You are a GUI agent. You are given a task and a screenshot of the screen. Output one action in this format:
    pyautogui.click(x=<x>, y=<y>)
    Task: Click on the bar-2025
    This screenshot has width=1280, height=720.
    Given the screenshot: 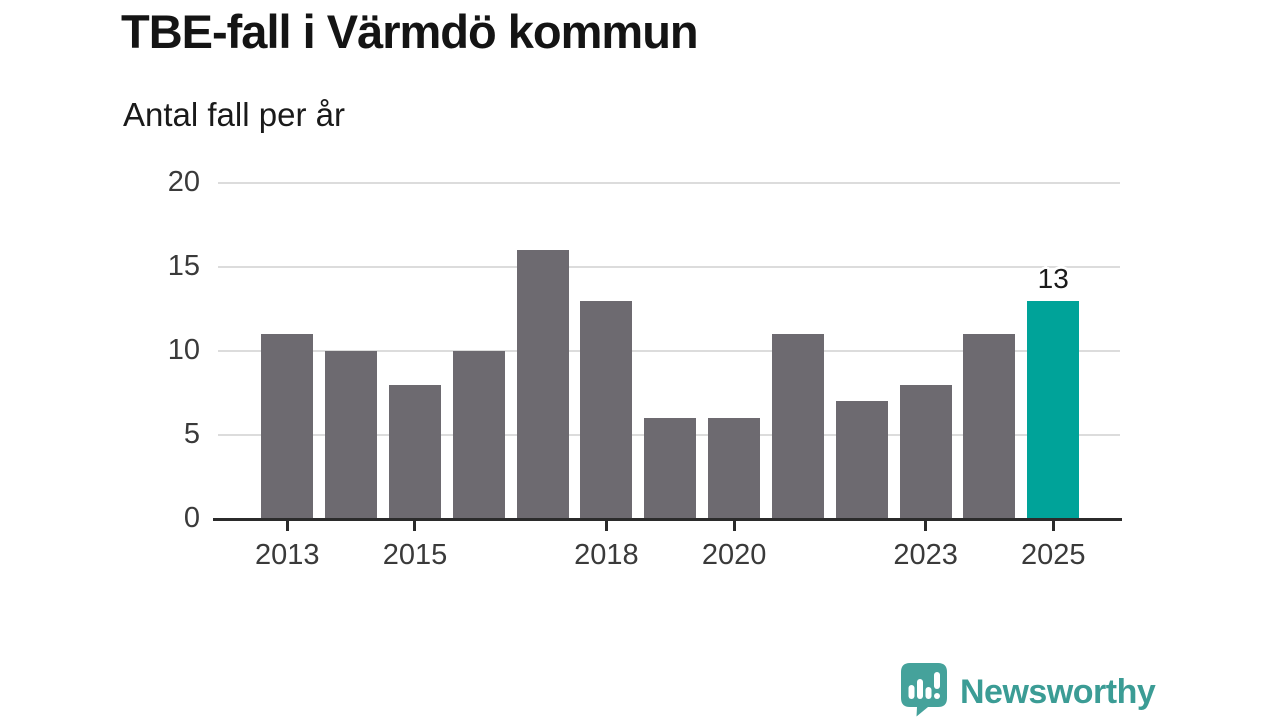 What is the action you would take?
    pyautogui.click(x=1053, y=409)
    